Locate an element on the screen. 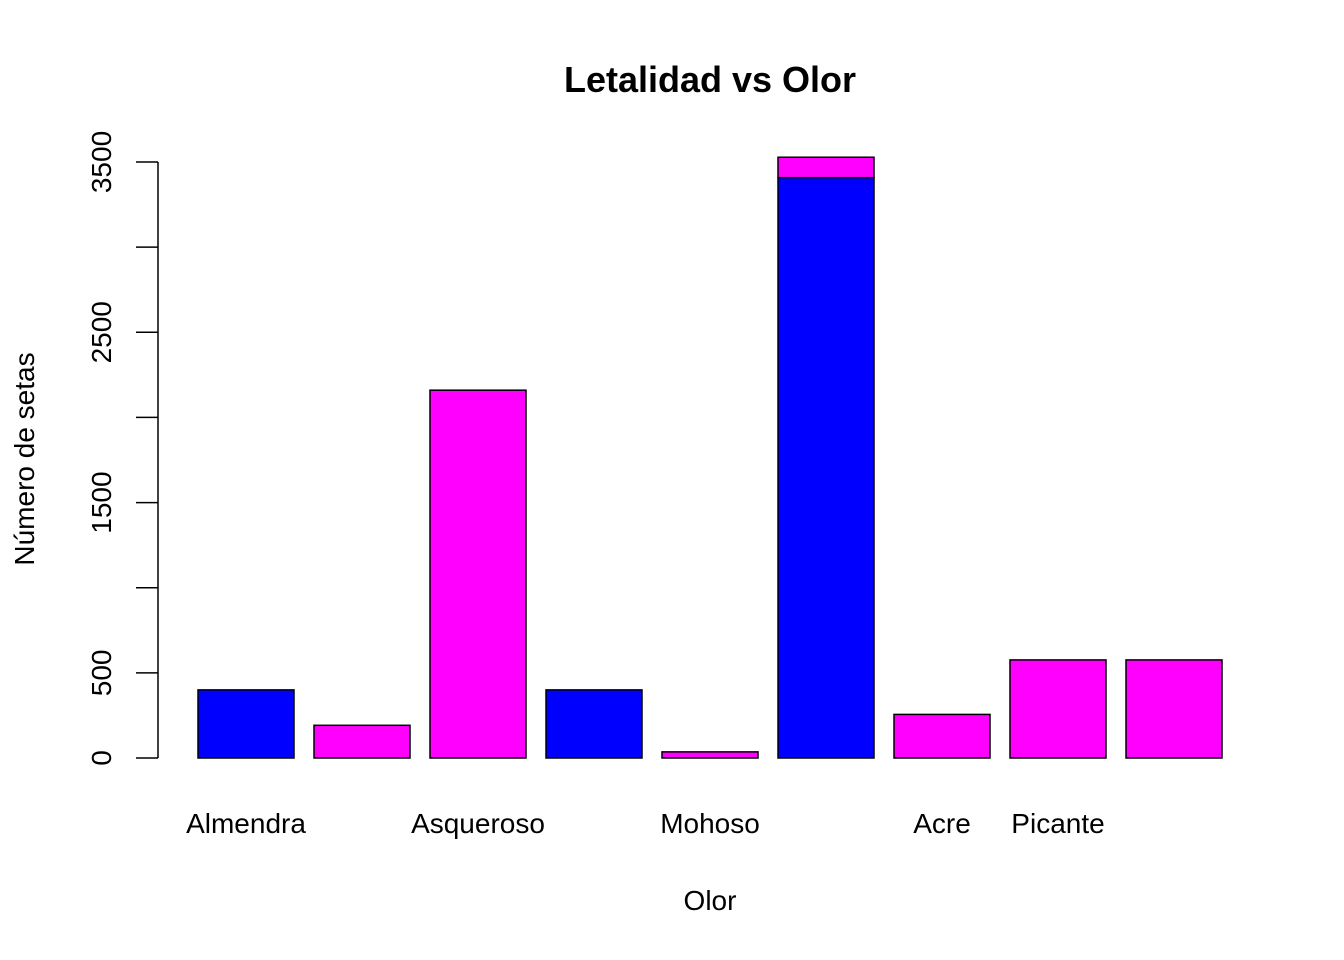 The image size is (1344, 960). y-tick-label: 500 is located at coordinates (101, 672).